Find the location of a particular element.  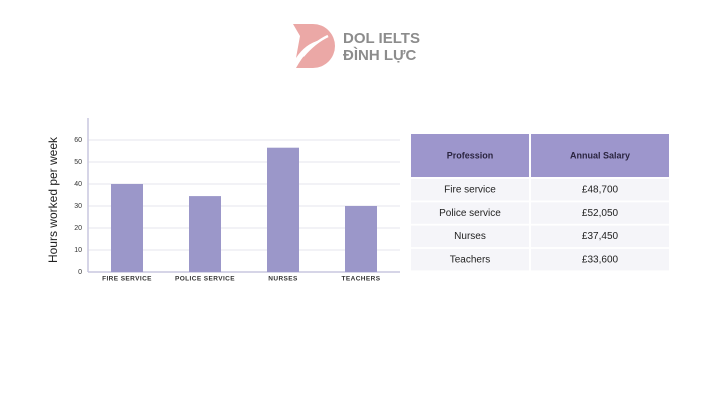

x-tick-label: TEACHERS is located at coordinates (361, 279).